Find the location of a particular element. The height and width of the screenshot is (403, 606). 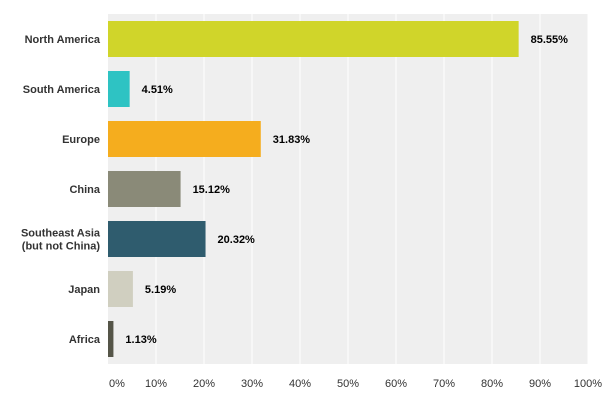

category-label: Africa is located at coordinates (85, 340).